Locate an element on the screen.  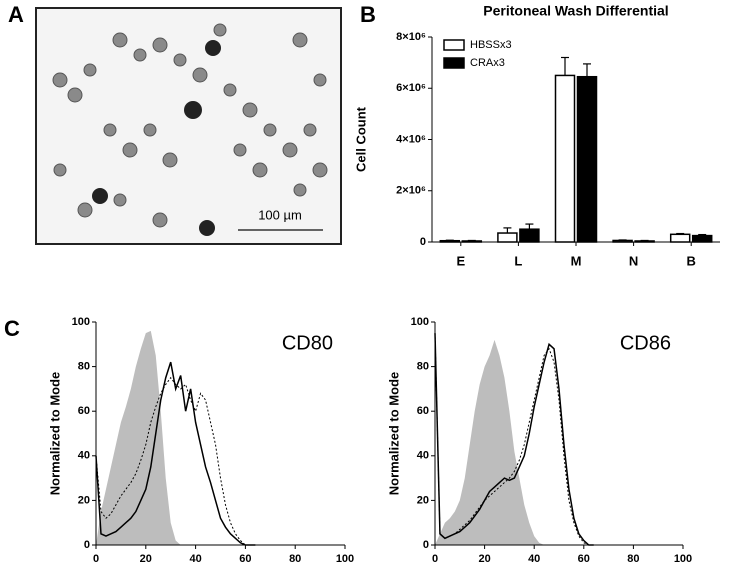
chart-title: Peritoneal Wash Differential is located at coordinates (575, 11).